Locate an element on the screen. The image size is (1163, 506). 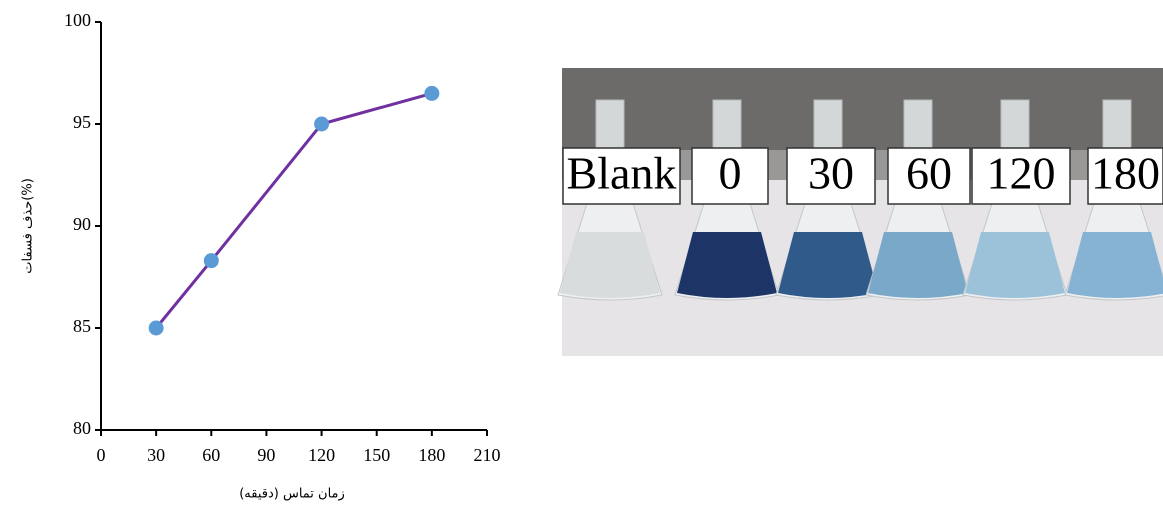
x-tick-label: 150 is located at coordinates (376, 455).